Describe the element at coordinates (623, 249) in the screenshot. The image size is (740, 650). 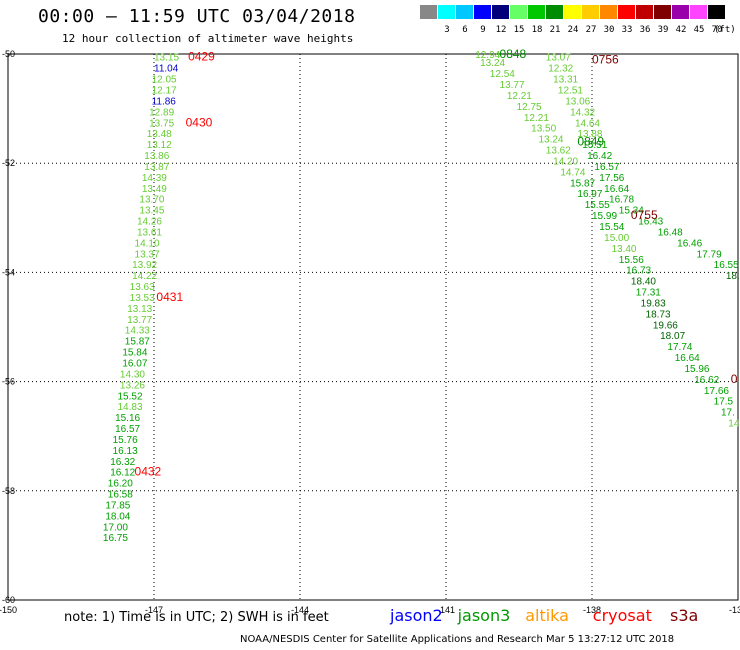
I see `wave-height-value: 13.40` at that location.